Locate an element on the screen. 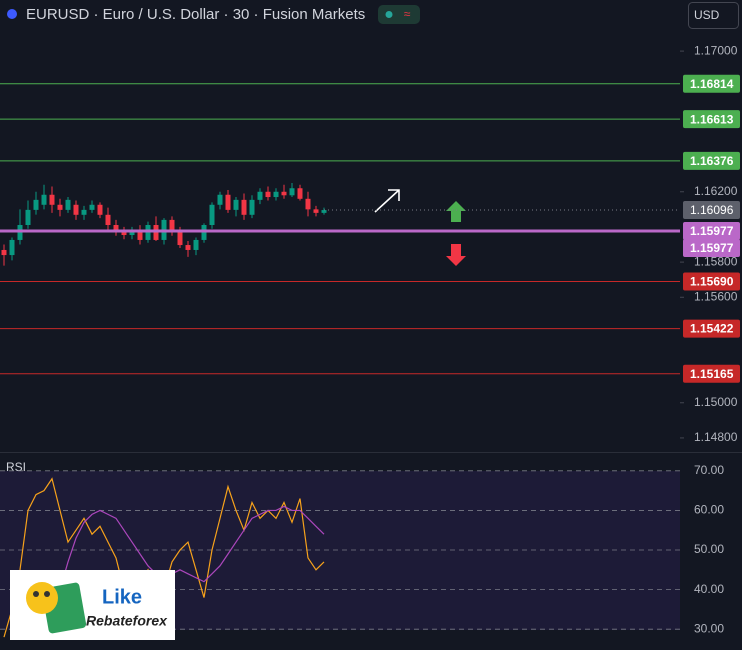 The image size is (742, 650). y-tick-label: 70.00 is located at coordinates (709, 470).